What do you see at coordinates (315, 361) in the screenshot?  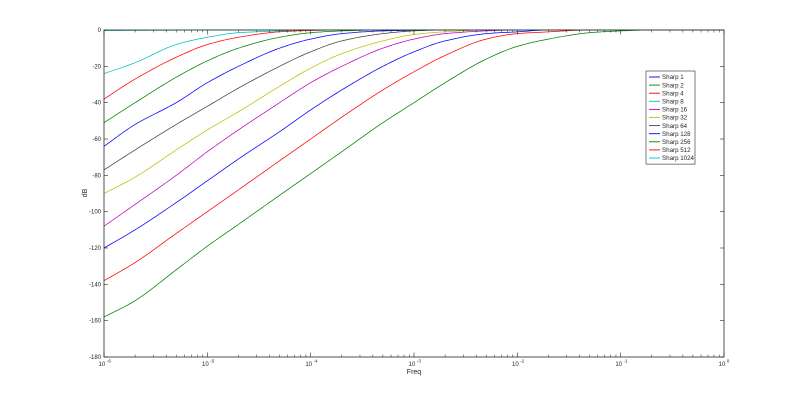 I see `x-tick-exponent: -4` at bounding box center [315, 361].